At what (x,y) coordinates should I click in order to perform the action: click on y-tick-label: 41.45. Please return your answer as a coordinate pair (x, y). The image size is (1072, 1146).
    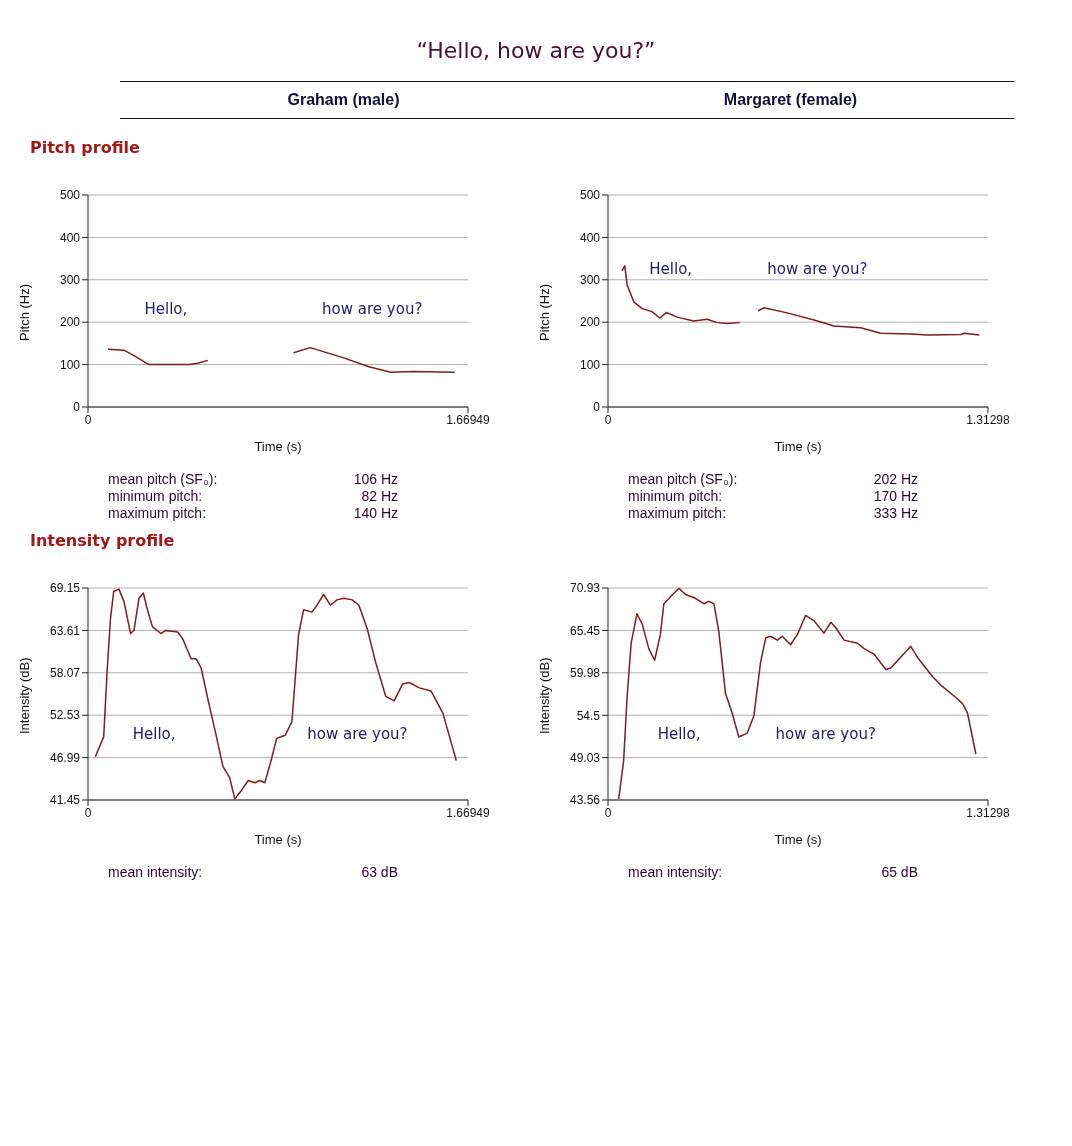
    Looking at the image, I should click on (65, 800).